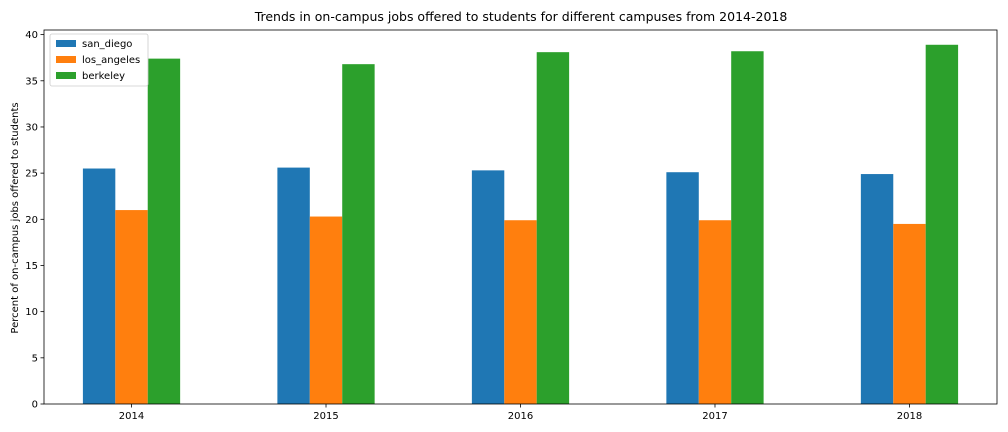  Describe the element at coordinates (325, 416) in the screenshot. I see `x-tick-label: 2015` at that location.